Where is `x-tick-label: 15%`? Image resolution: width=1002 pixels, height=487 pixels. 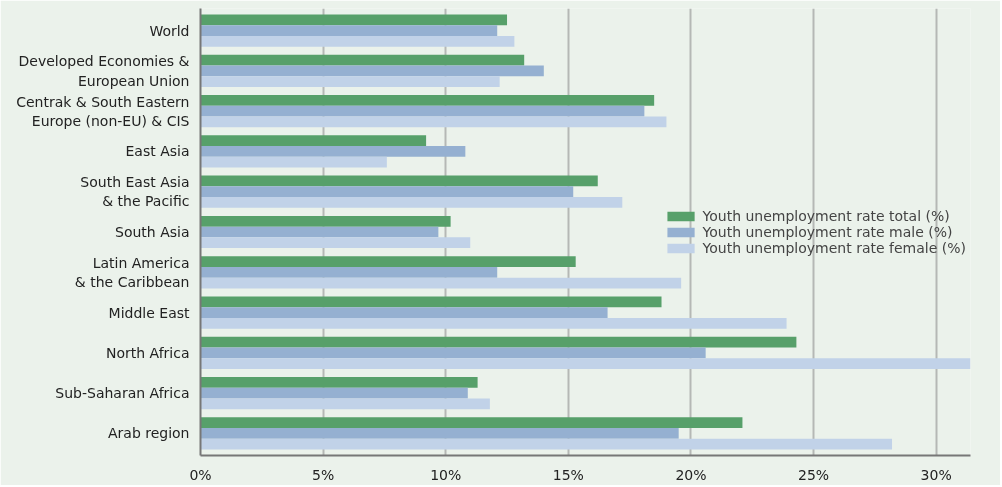
x-tick-label: 15% is located at coordinates (568, 474).